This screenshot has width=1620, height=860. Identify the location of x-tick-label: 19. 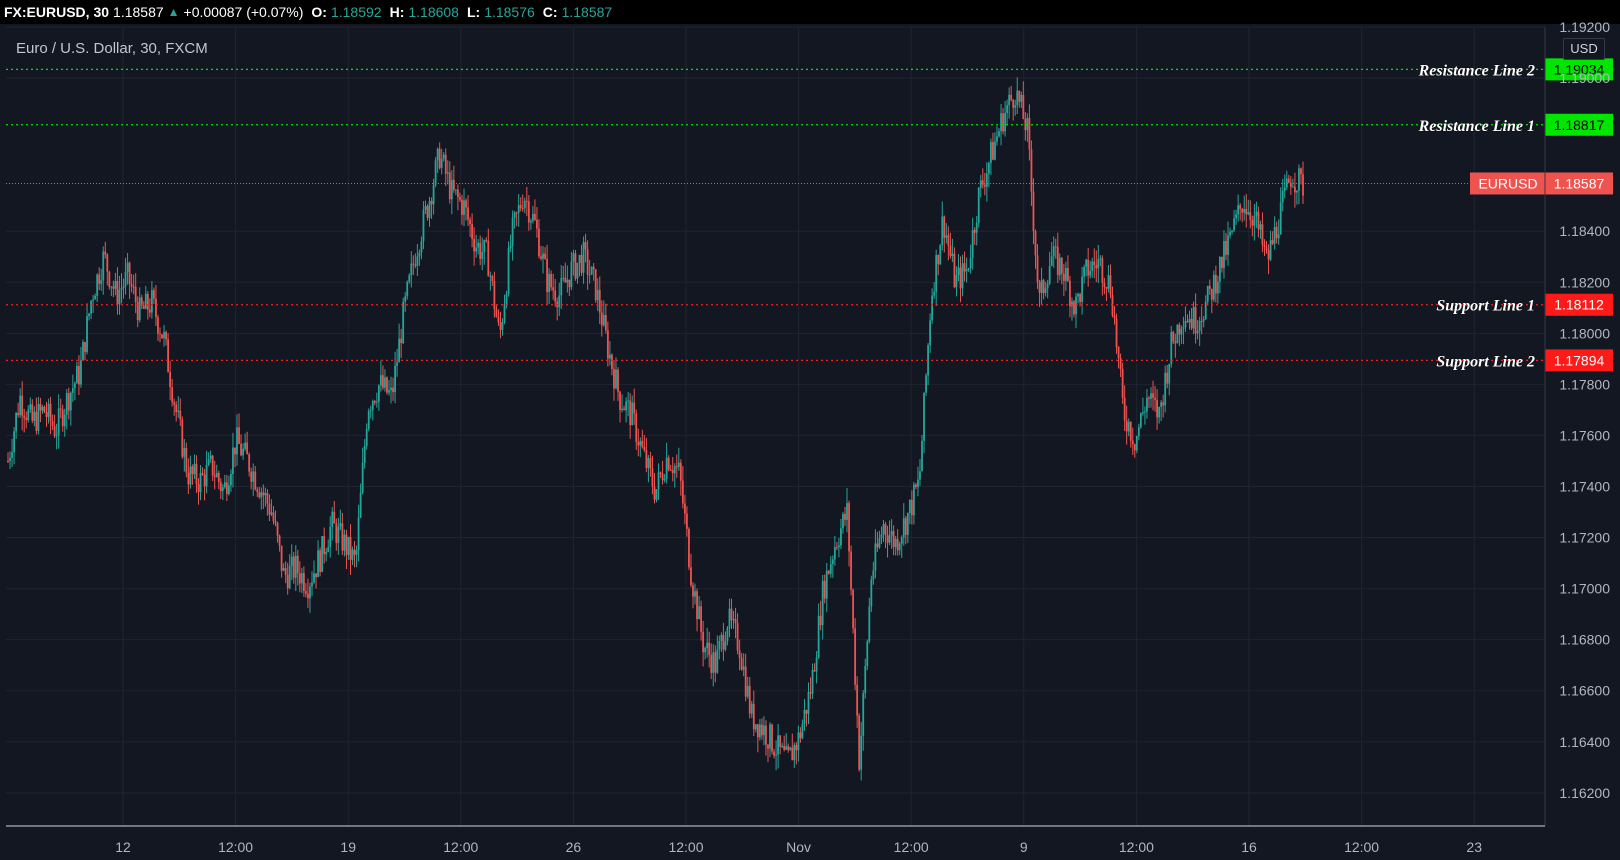
(348, 847).